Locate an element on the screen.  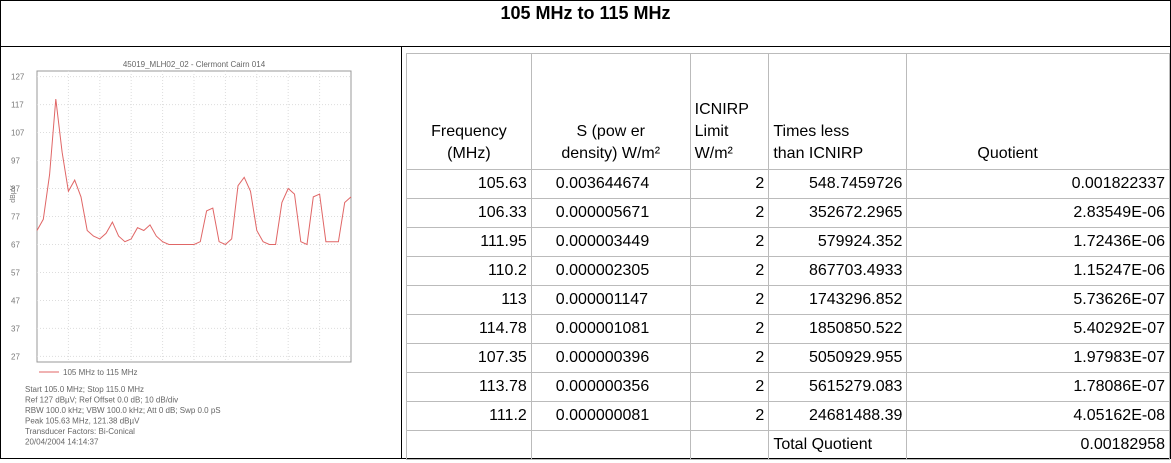
cell: 5.73626E-07 is located at coordinates (1038, 300).